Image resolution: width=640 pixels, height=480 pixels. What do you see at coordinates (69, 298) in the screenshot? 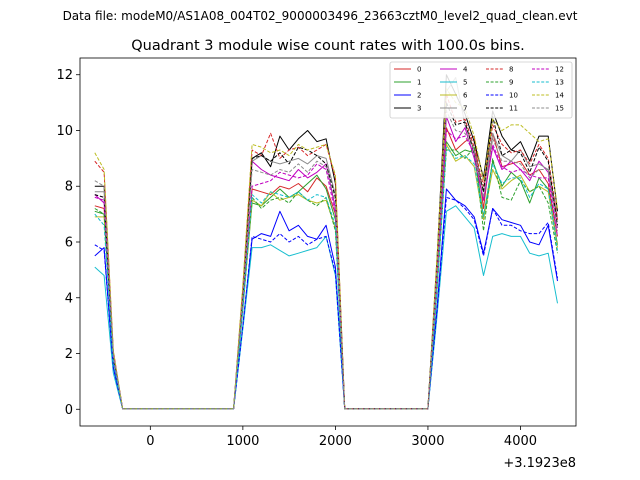
I see `y-tick-label: 4` at bounding box center [69, 298].